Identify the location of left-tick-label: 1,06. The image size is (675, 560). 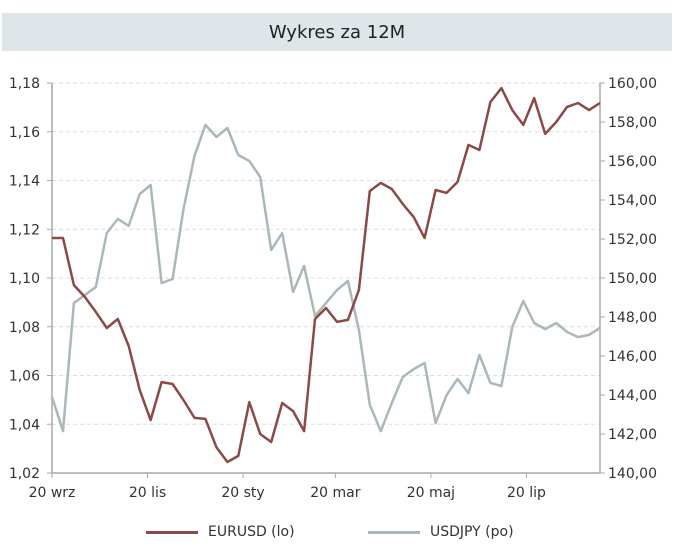
(24, 377).